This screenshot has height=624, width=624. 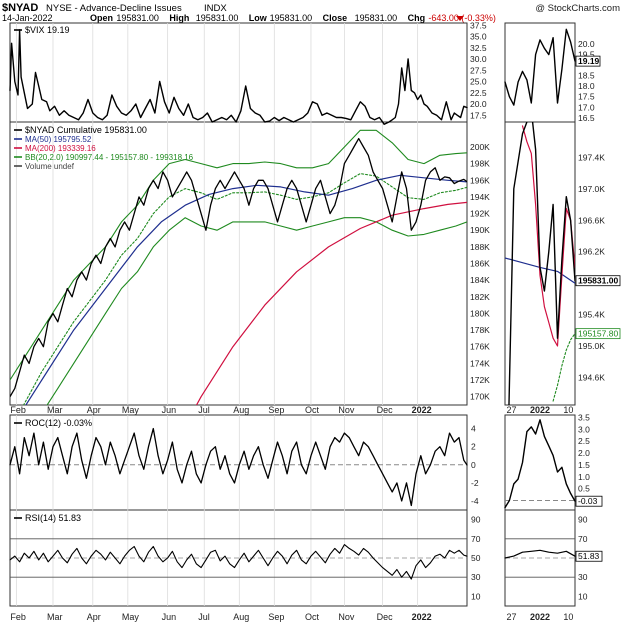 I want to click on legend-entry: Volume undef, so click(x=50, y=166).